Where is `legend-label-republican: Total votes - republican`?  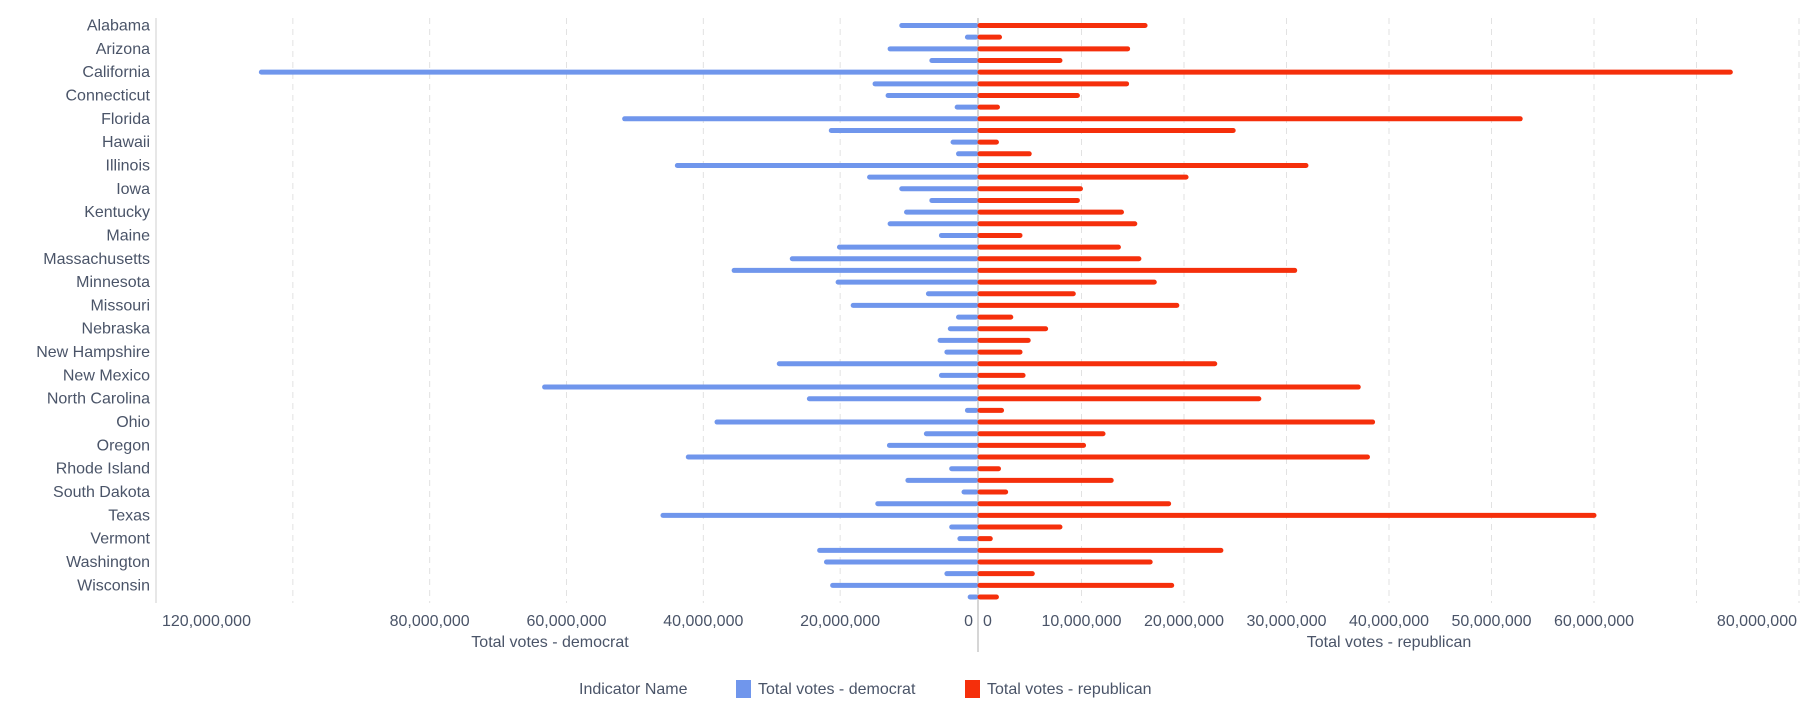
legend-label-republican: Total votes - republican is located at coordinates (1069, 689).